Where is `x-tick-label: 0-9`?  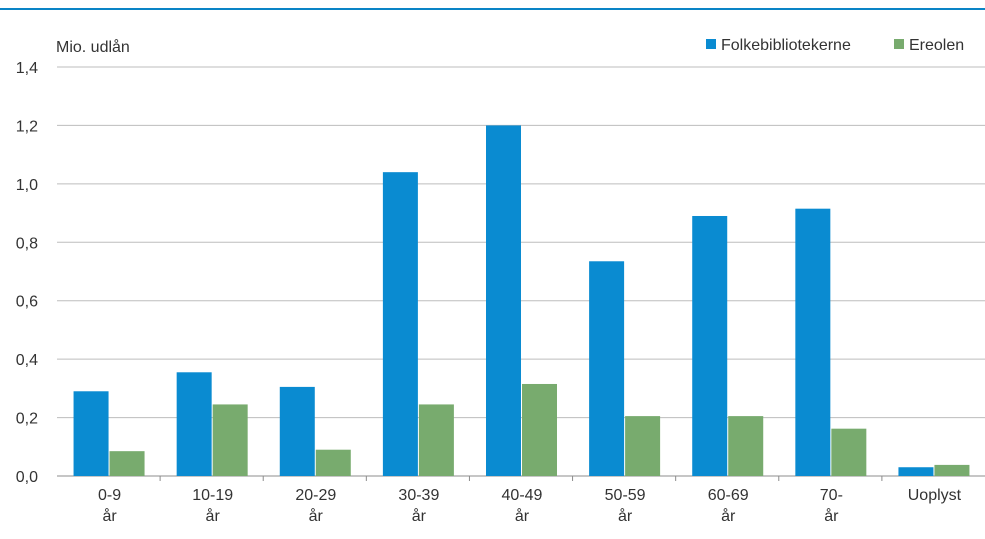 x-tick-label: 0-9 is located at coordinates (109, 495).